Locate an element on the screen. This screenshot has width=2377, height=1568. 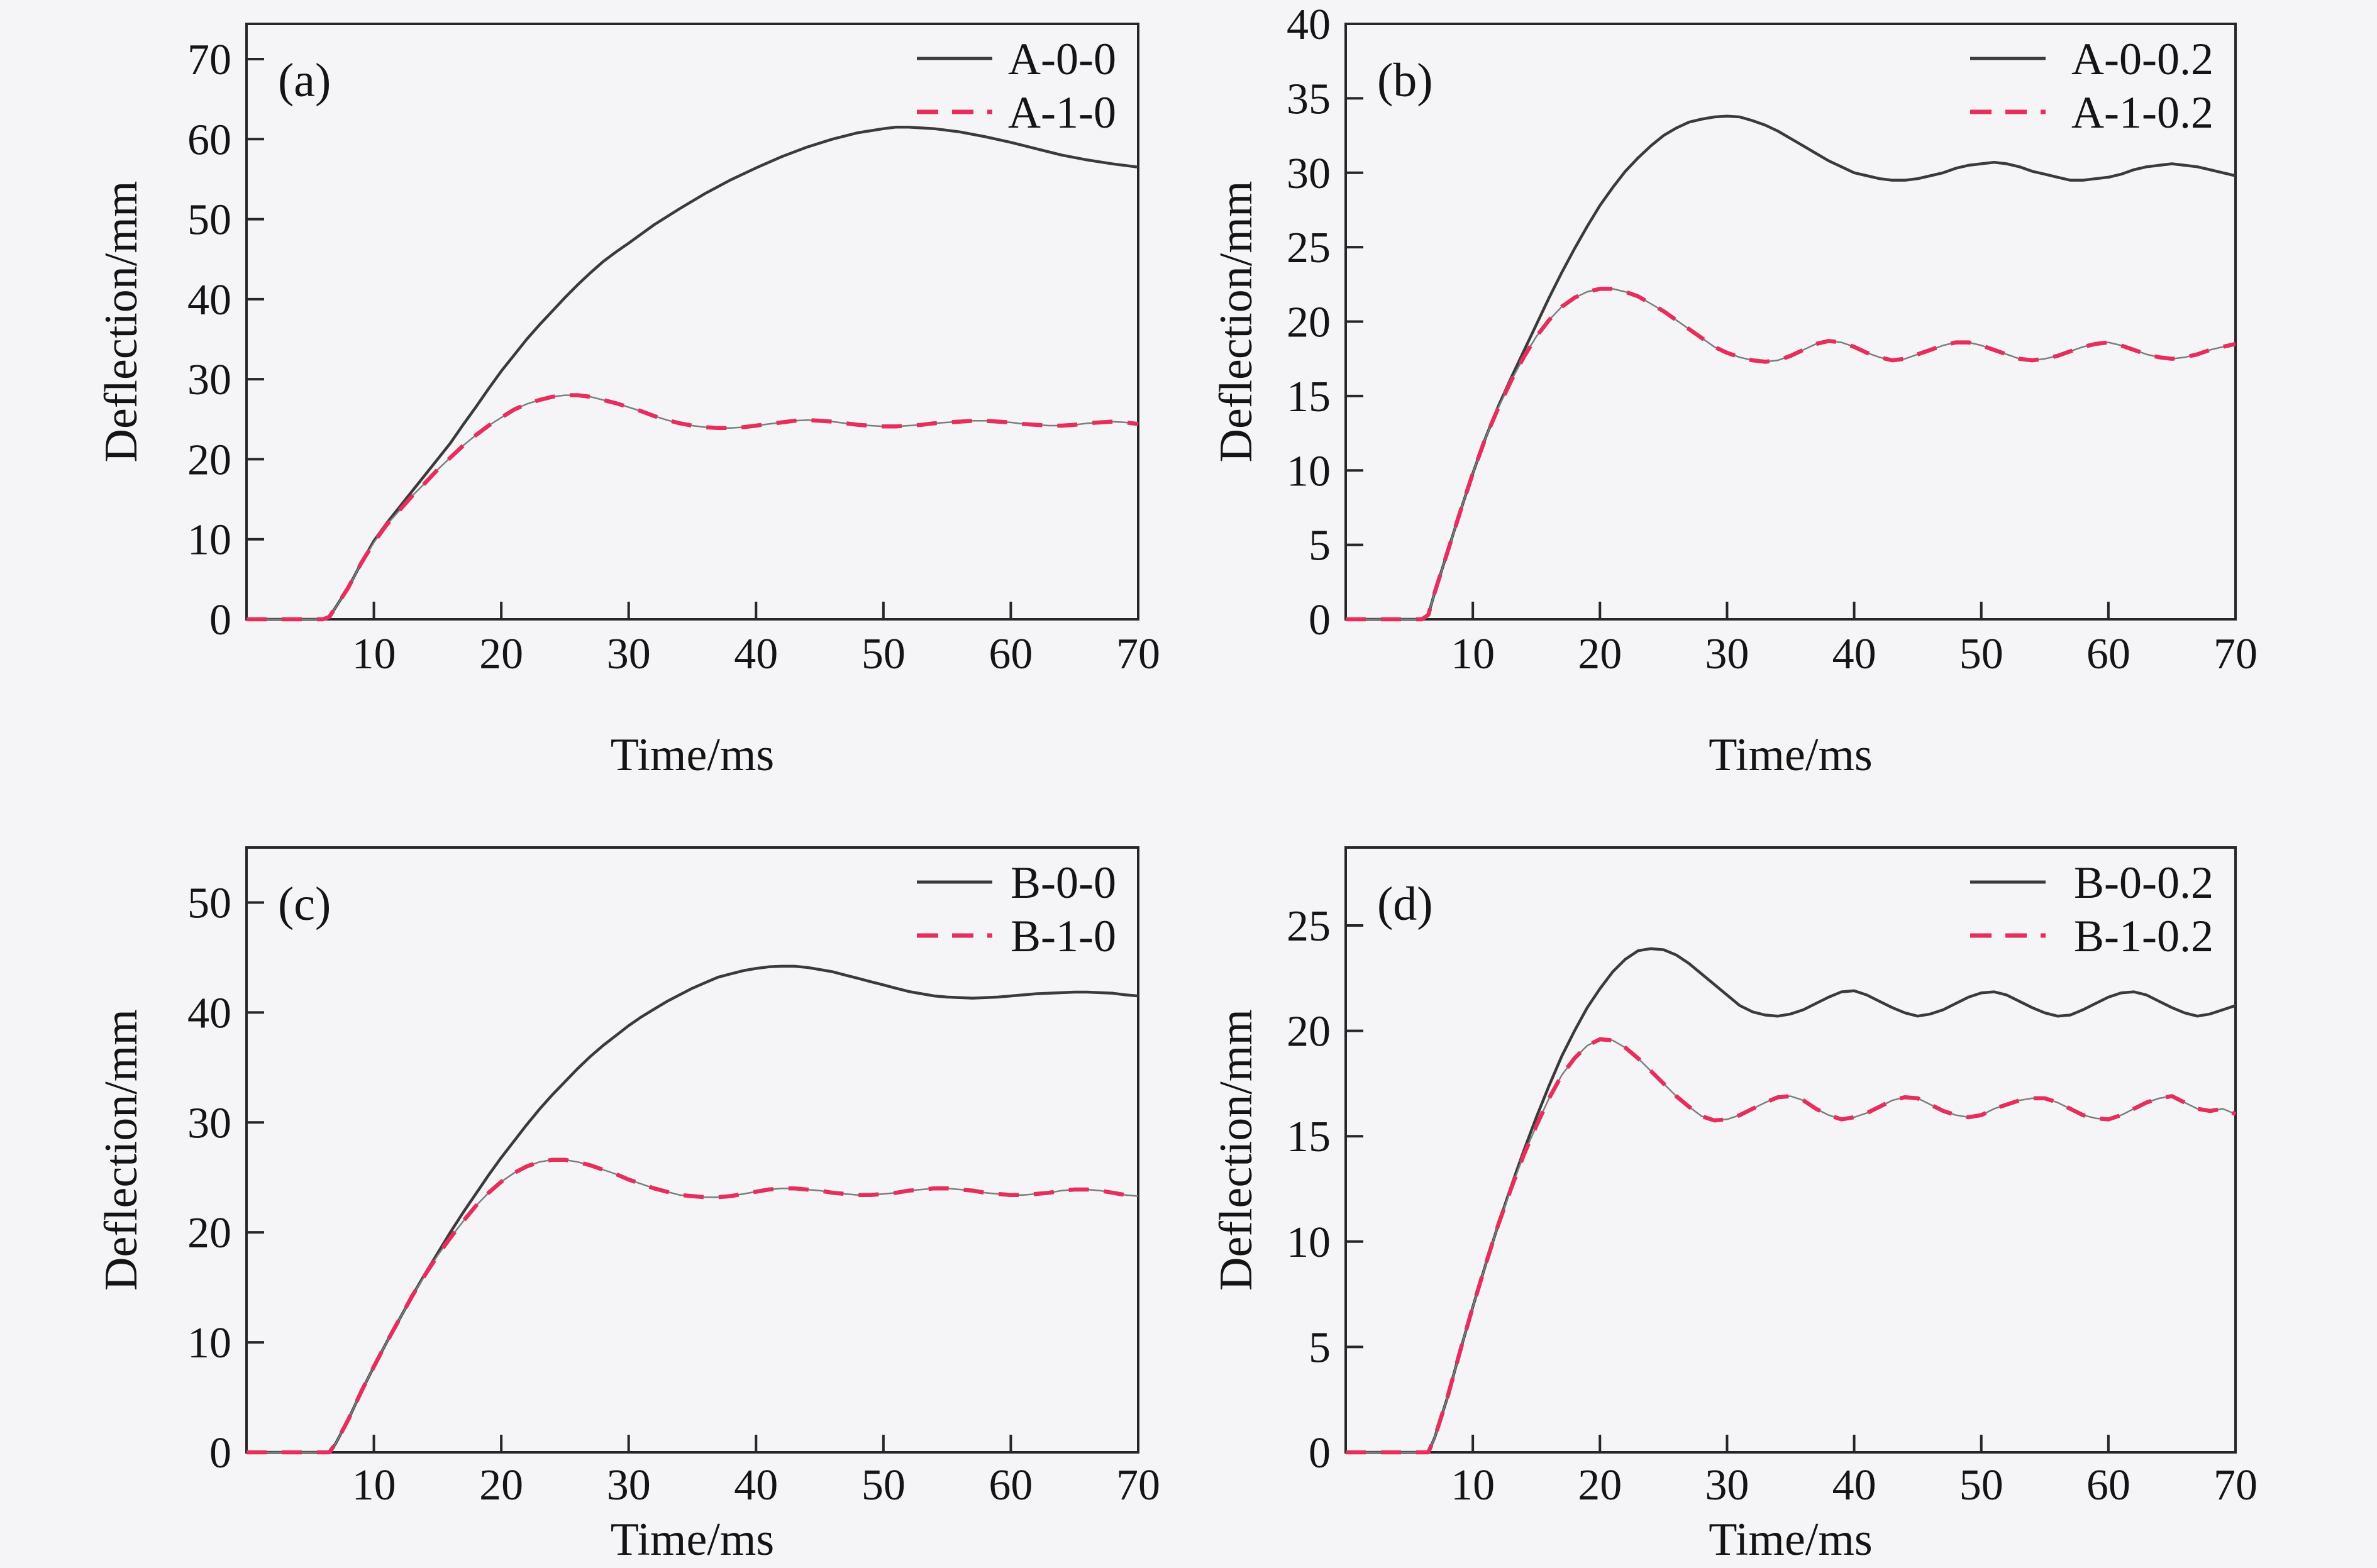
panel-label: (a) is located at coordinates (304, 80).